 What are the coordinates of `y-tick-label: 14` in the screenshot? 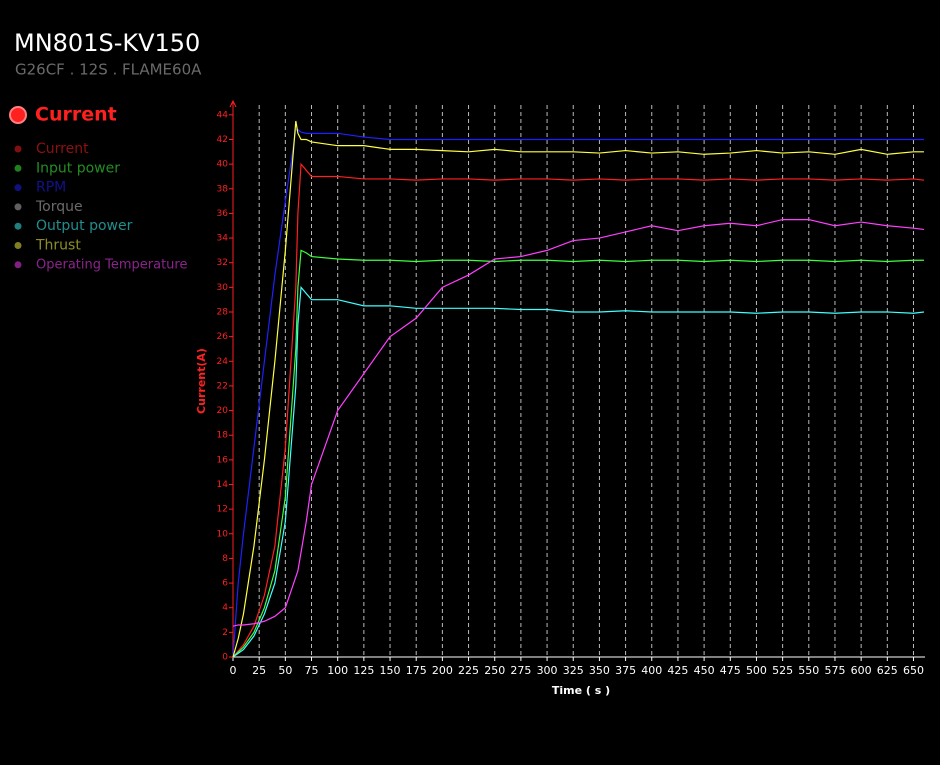 It's located at (223, 485).